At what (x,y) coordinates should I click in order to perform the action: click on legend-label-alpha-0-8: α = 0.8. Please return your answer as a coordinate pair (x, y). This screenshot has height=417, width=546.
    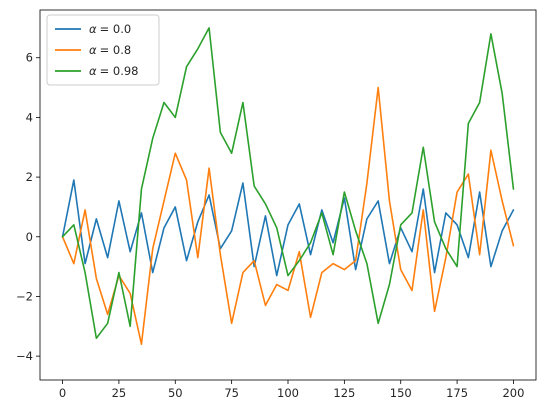
    Looking at the image, I should click on (110, 50).